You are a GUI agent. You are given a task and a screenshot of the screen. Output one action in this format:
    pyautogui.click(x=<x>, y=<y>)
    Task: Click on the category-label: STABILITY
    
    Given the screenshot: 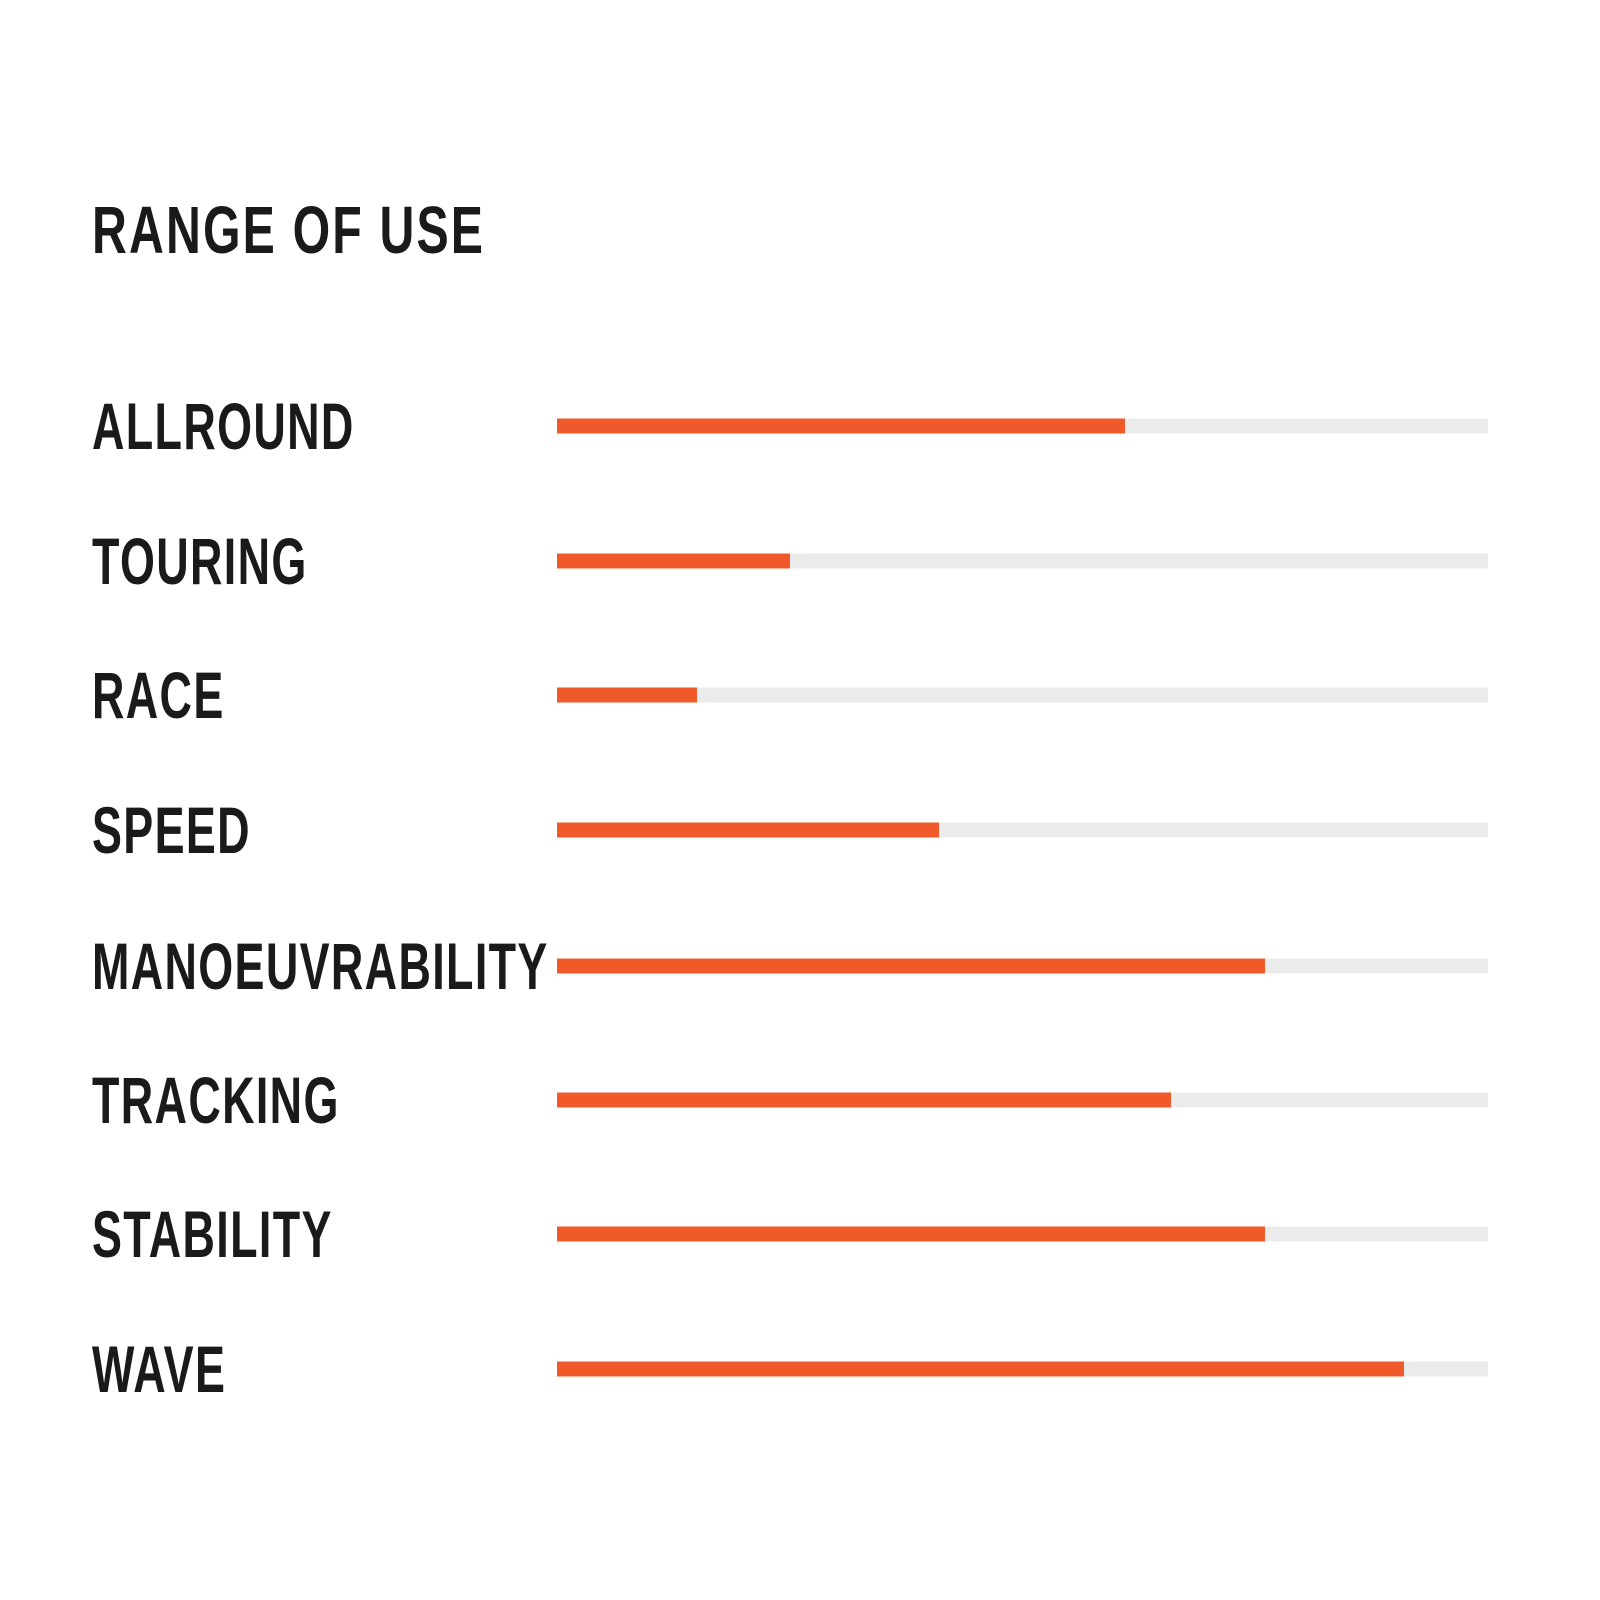 What is the action you would take?
    pyautogui.click(x=212, y=1234)
    